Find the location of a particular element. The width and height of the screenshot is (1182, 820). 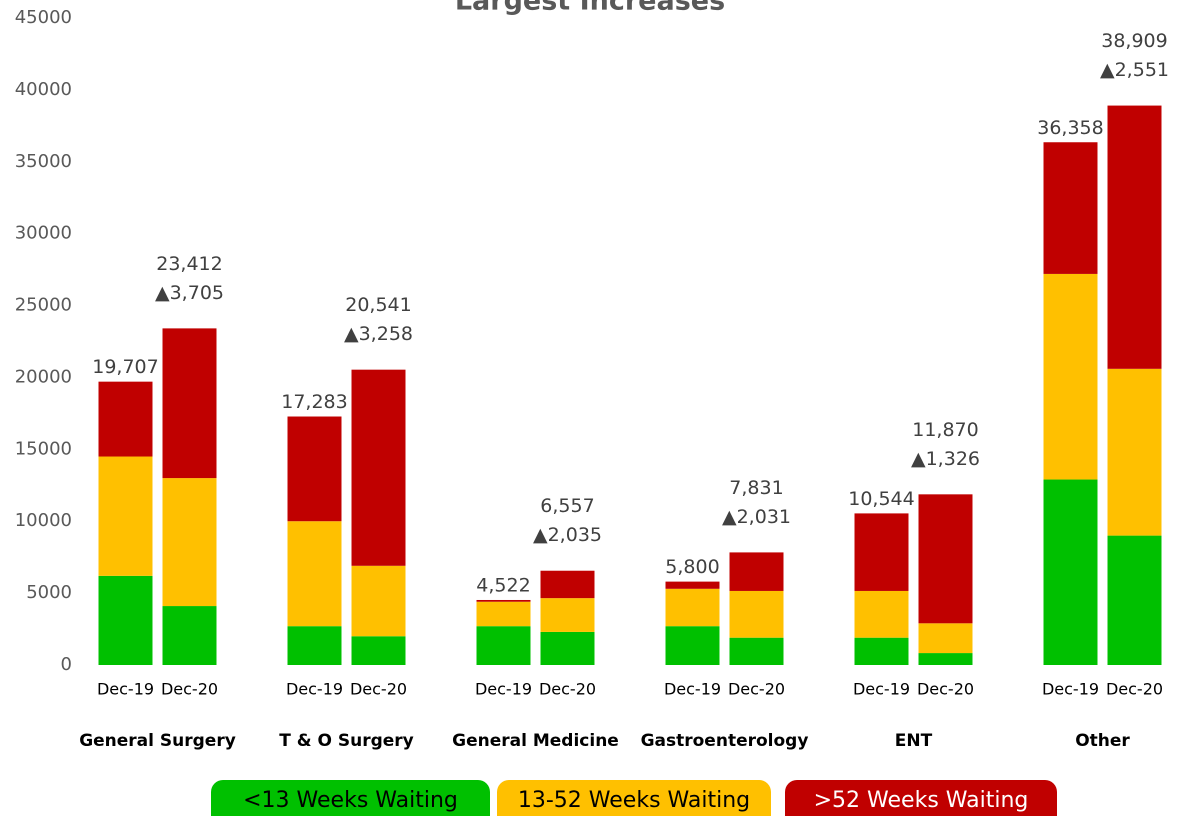

y-tick-label: 15000 is located at coordinates (43, 448).